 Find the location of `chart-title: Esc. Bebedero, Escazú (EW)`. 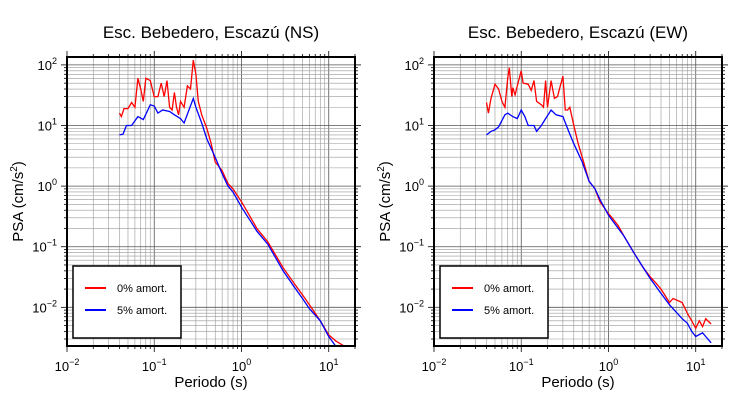

chart-title: Esc. Bebedero, Escazú (EW) is located at coordinates (578, 32).